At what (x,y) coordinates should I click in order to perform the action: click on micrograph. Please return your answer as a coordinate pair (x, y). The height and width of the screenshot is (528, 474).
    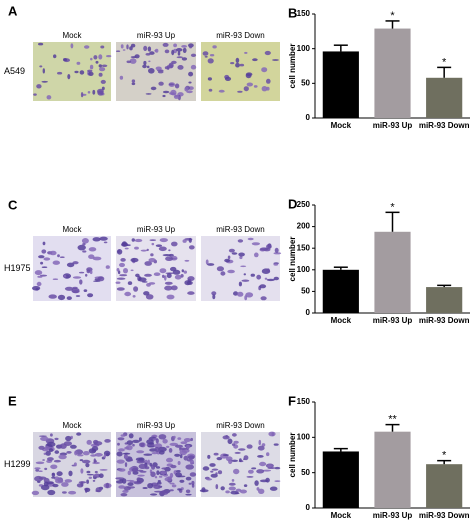
    Looking at the image, I should click on (156, 464).